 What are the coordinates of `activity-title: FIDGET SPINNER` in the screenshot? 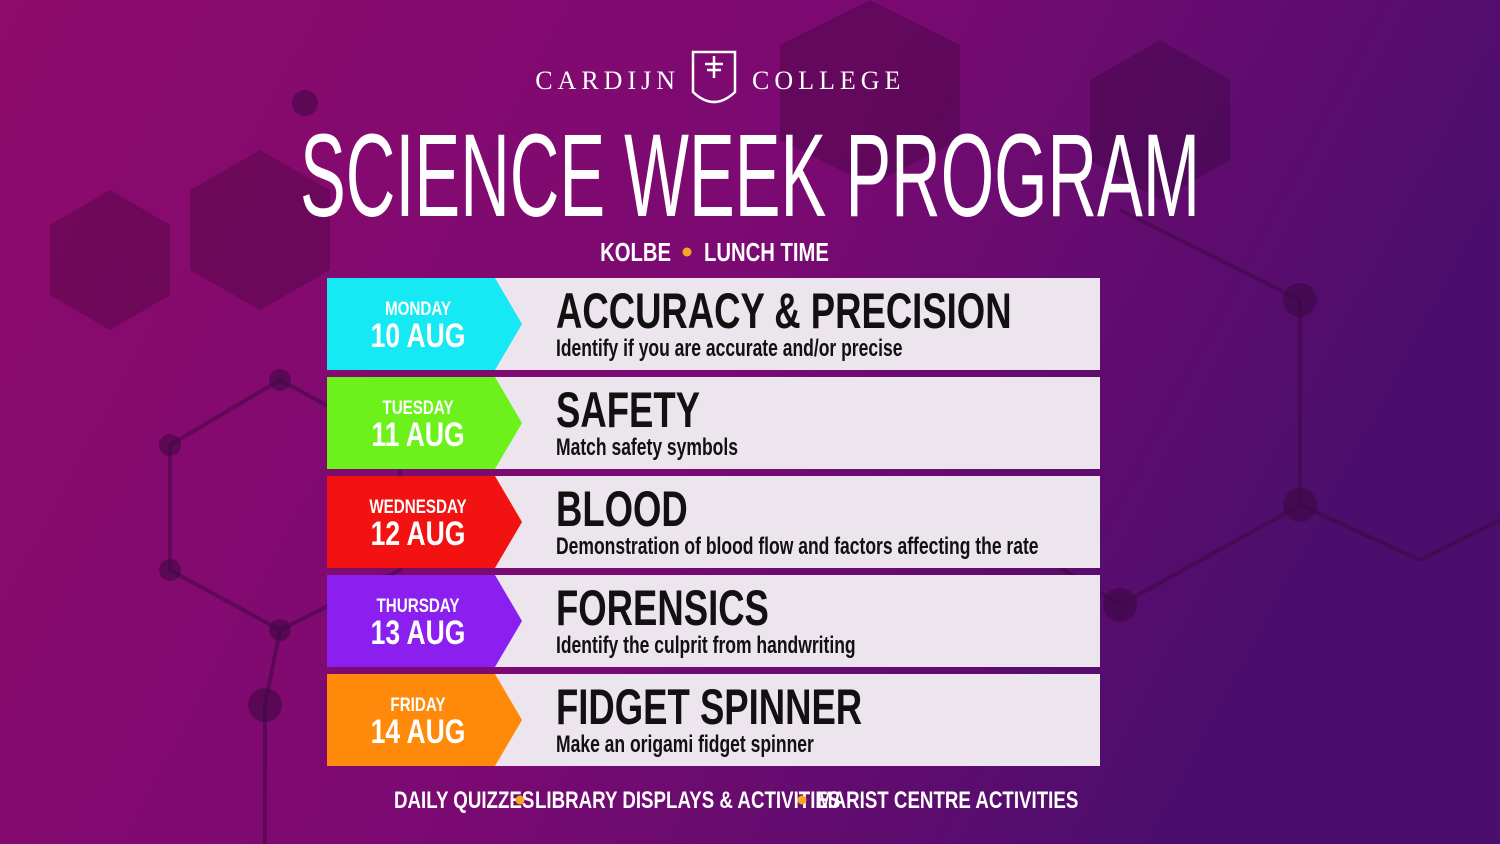 It's located at (709, 707).